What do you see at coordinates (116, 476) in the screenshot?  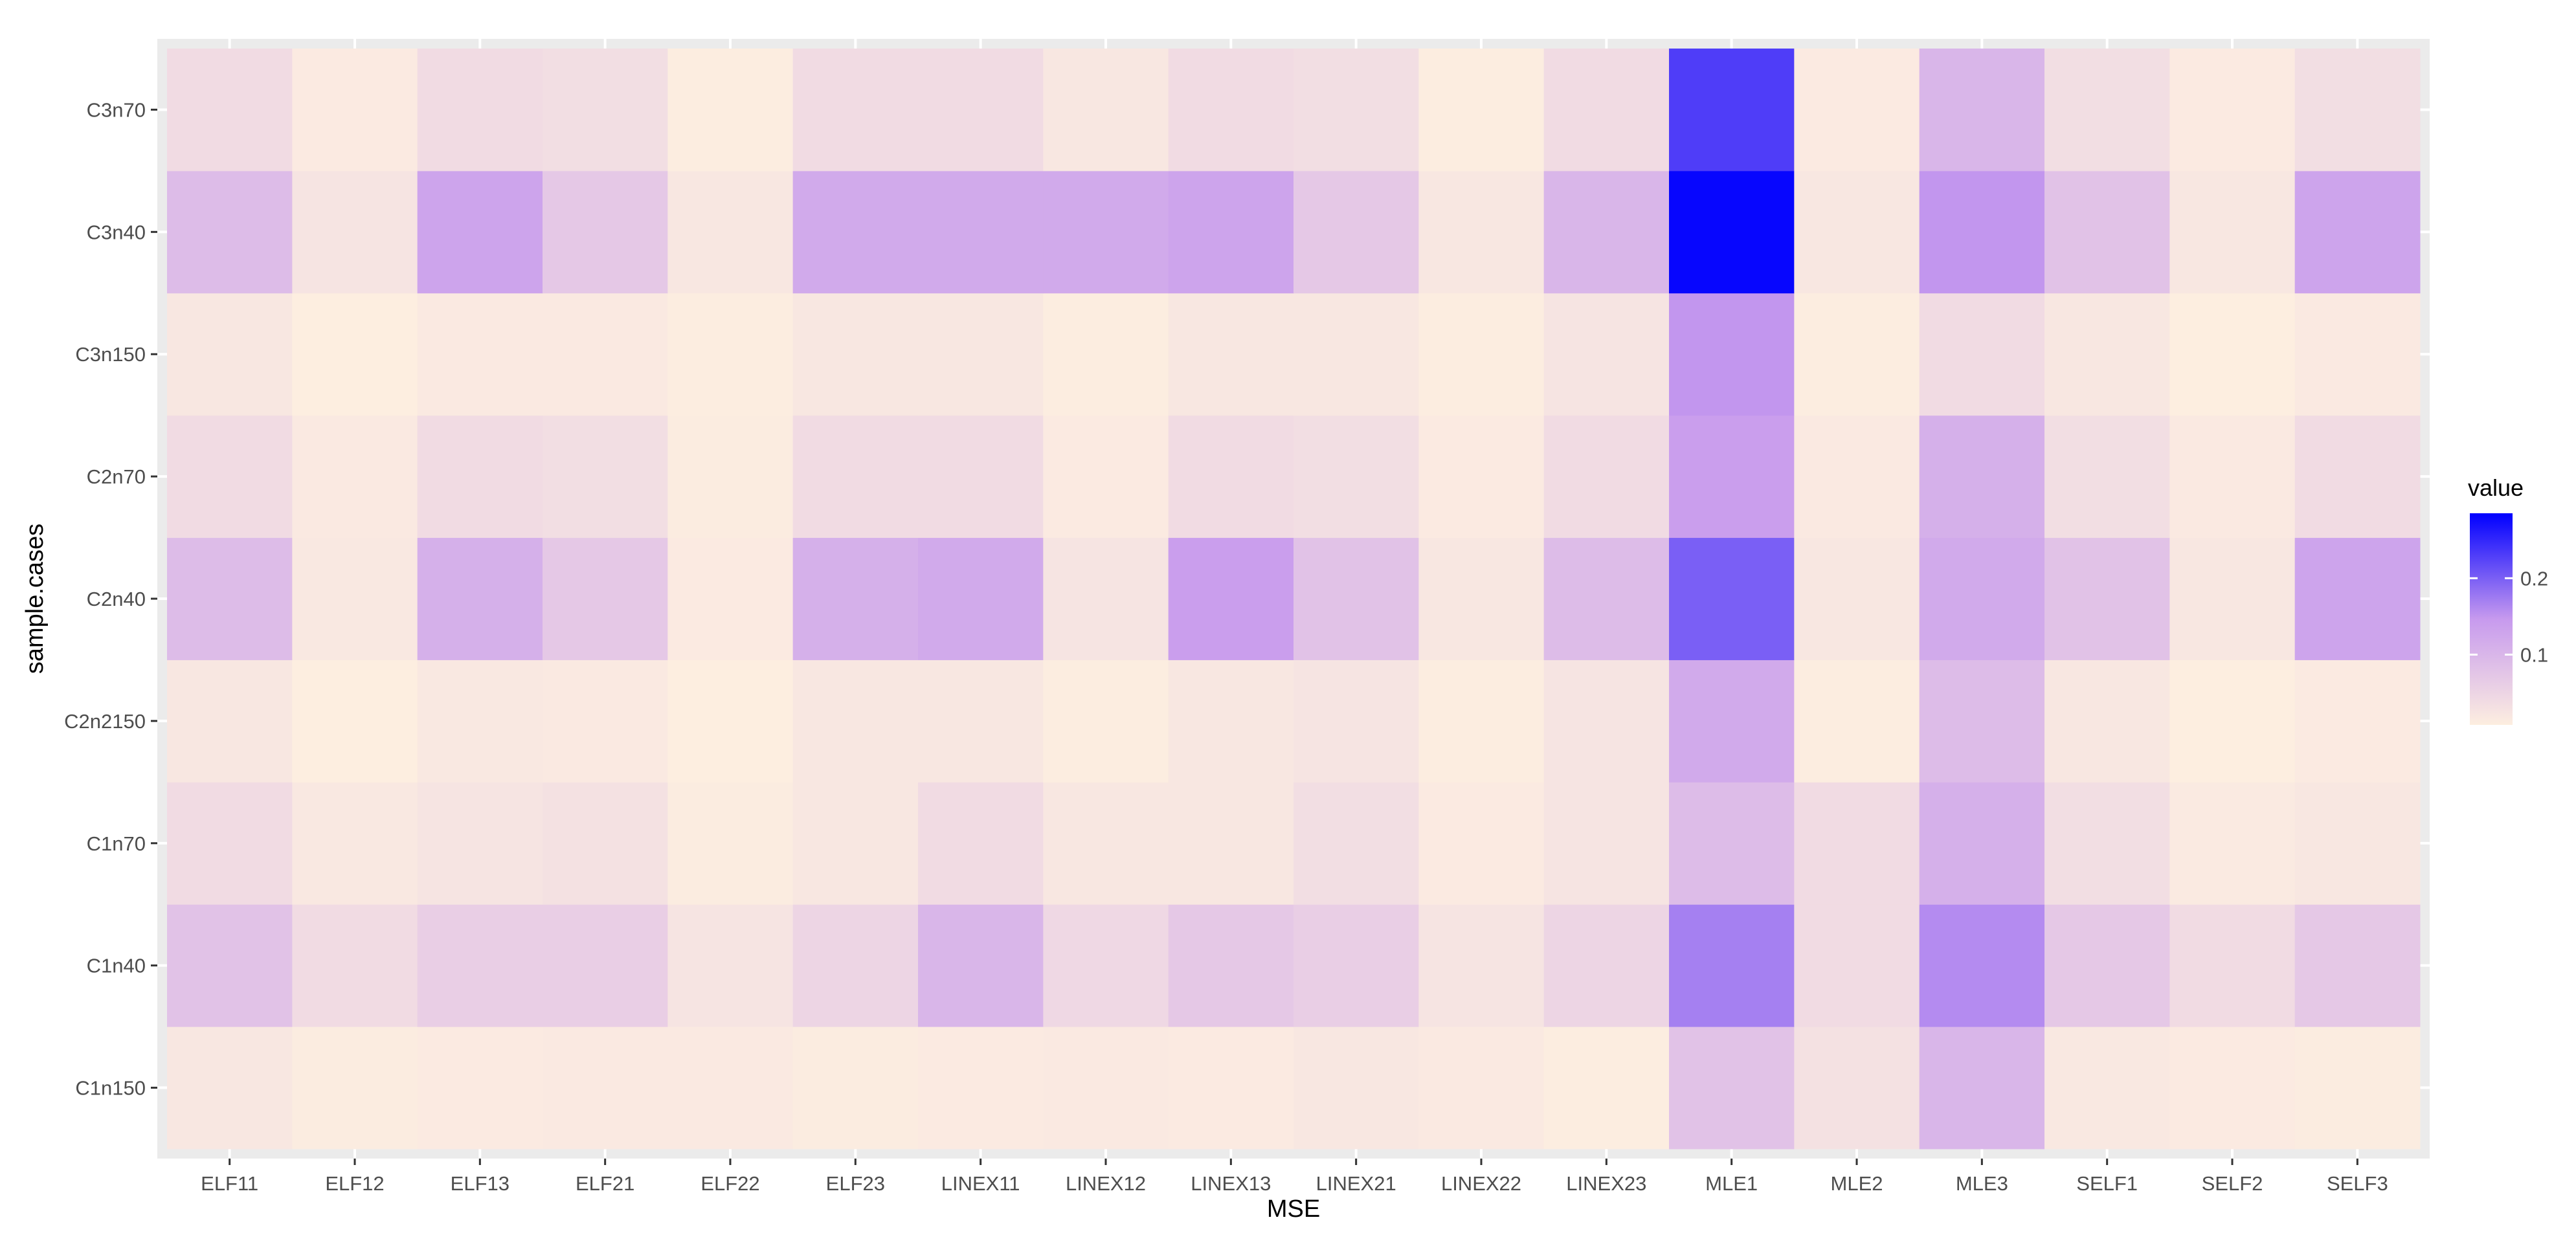 I see `y-tick-label: C2n70` at bounding box center [116, 476].